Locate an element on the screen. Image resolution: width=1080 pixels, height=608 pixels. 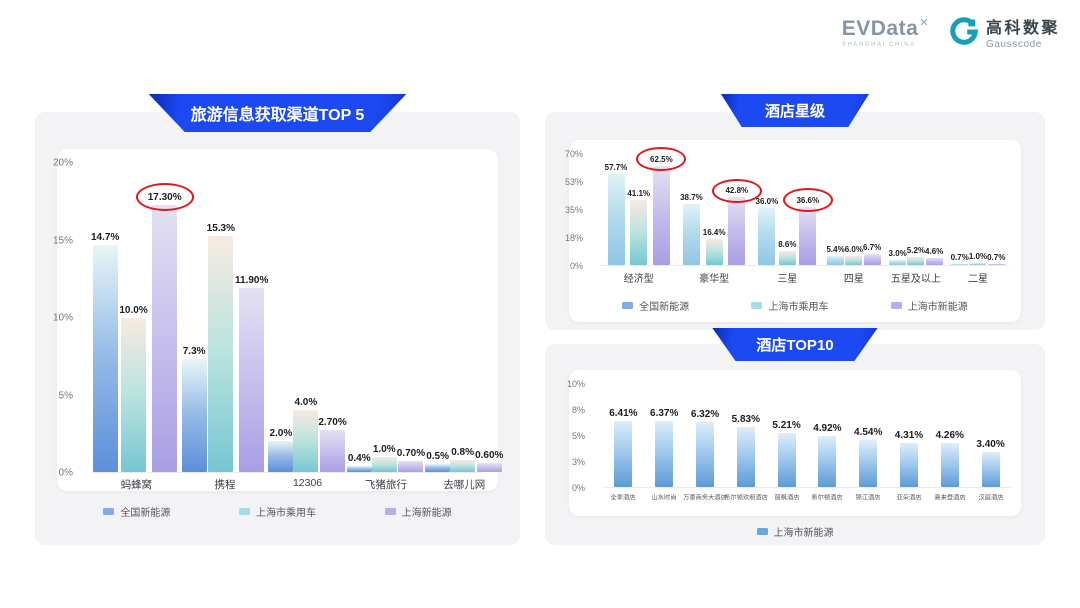
bar-group: 3.0% 5.2% 4.6% 五星及以上 is located at coordinates (916, 219).